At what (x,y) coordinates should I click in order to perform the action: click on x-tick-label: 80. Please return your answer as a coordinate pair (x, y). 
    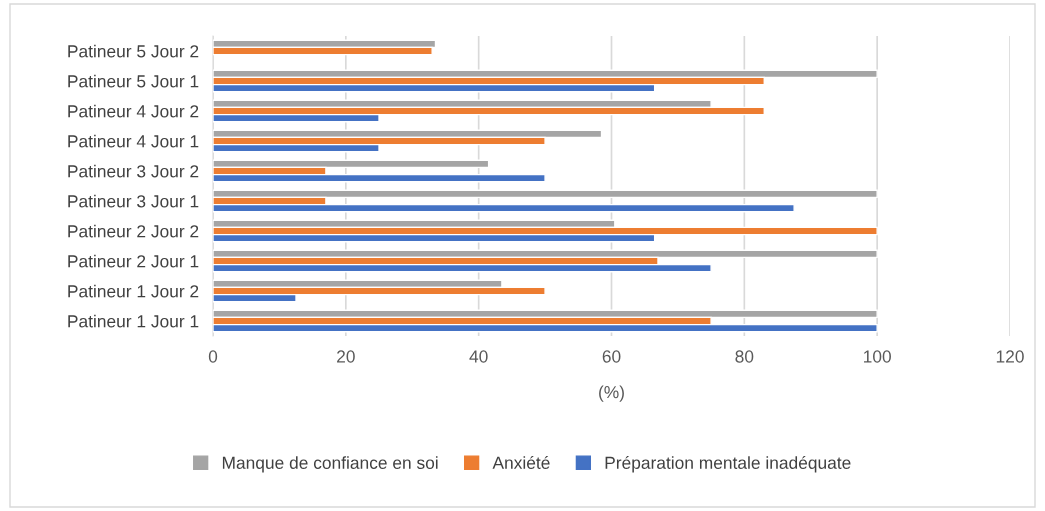
    Looking at the image, I should click on (744, 356).